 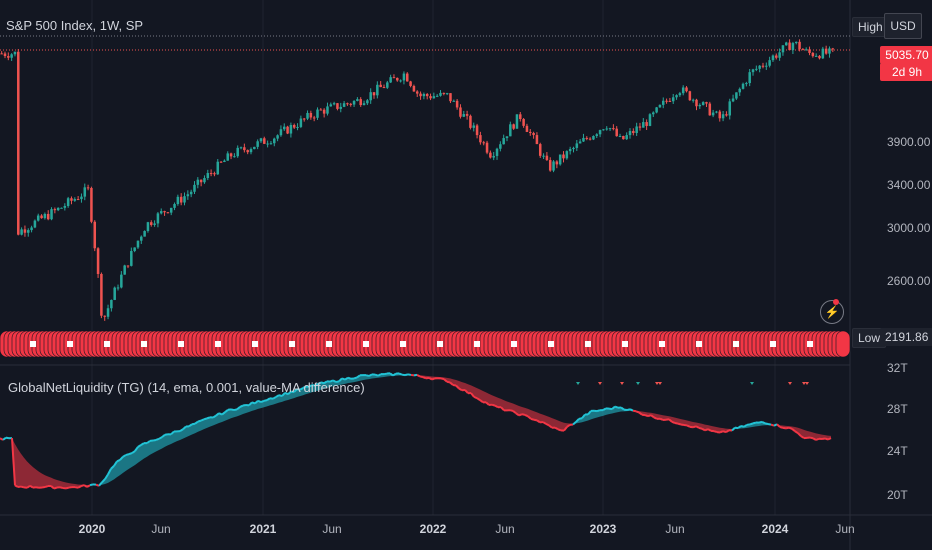 I want to click on notification-dot, so click(x=836, y=302).